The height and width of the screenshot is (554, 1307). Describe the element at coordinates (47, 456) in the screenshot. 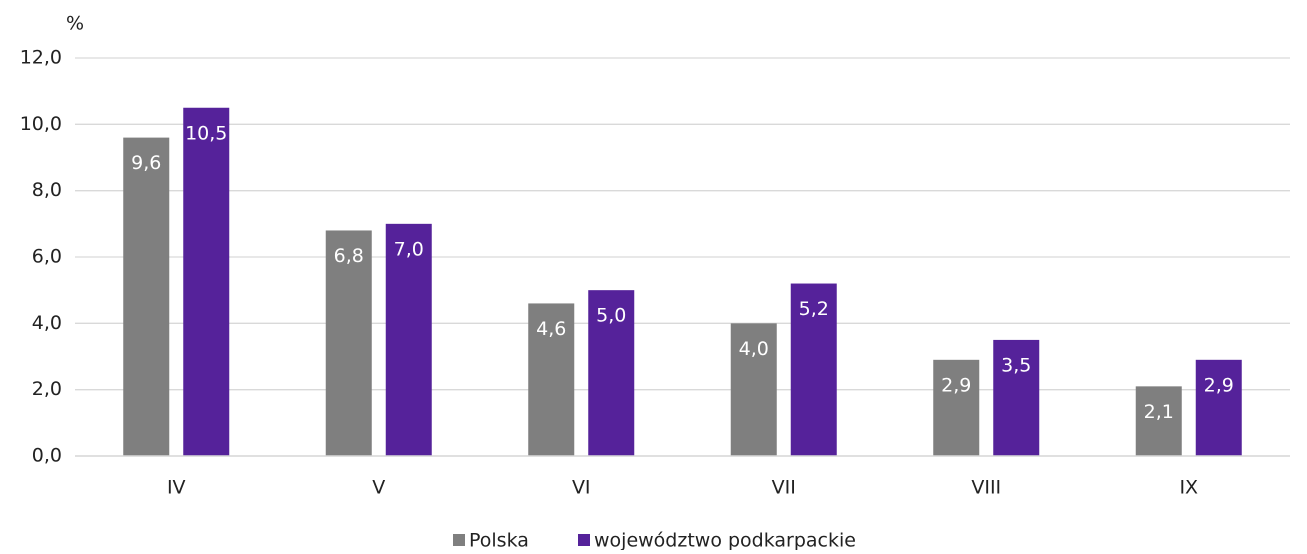

I see `y-tick-label: 0,0` at that location.